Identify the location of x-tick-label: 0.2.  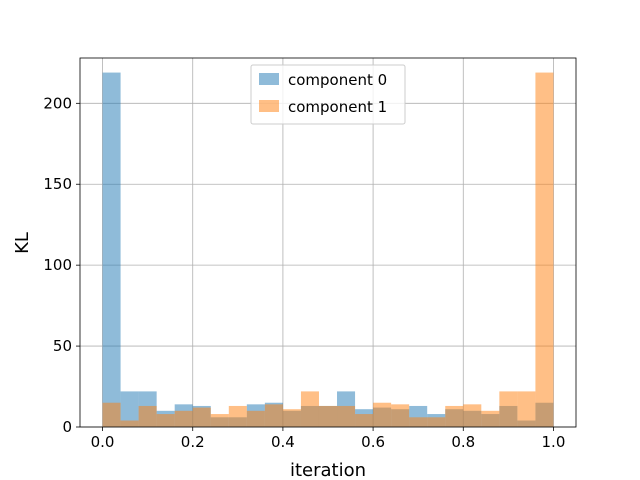
(193, 442).